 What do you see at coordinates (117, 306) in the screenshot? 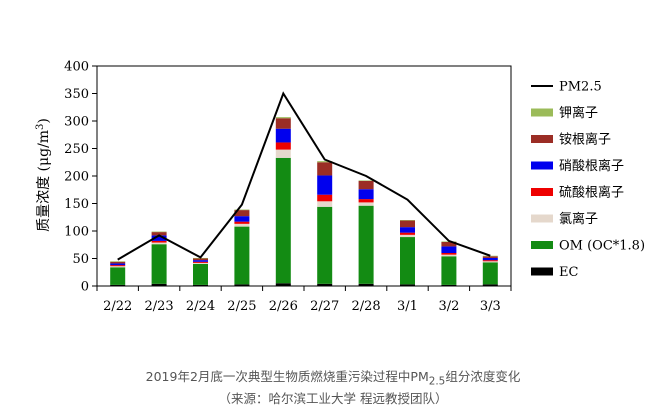
I see `x-tick-label: 2/22` at bounding box center [117, 306].